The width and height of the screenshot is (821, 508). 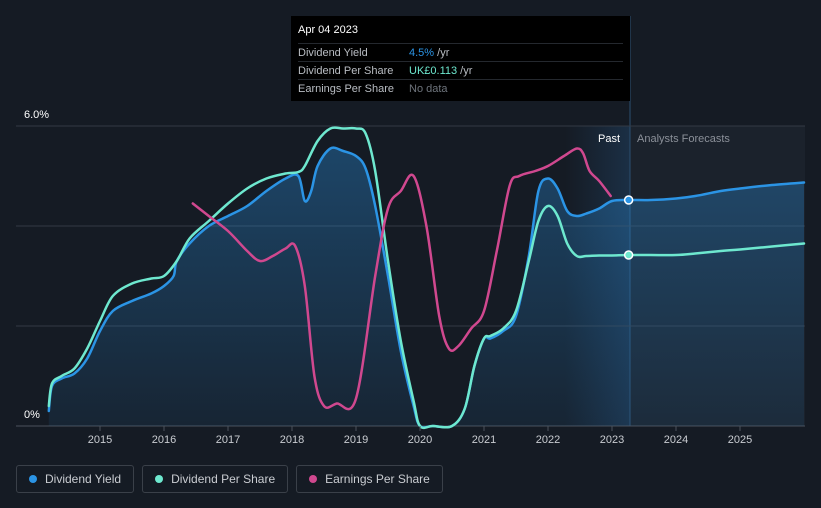 What do you see at coordinates (328, 30) in the screenshot?
I see `tooltip-date: Apr 04 2023` at bounding box center [328, 30].